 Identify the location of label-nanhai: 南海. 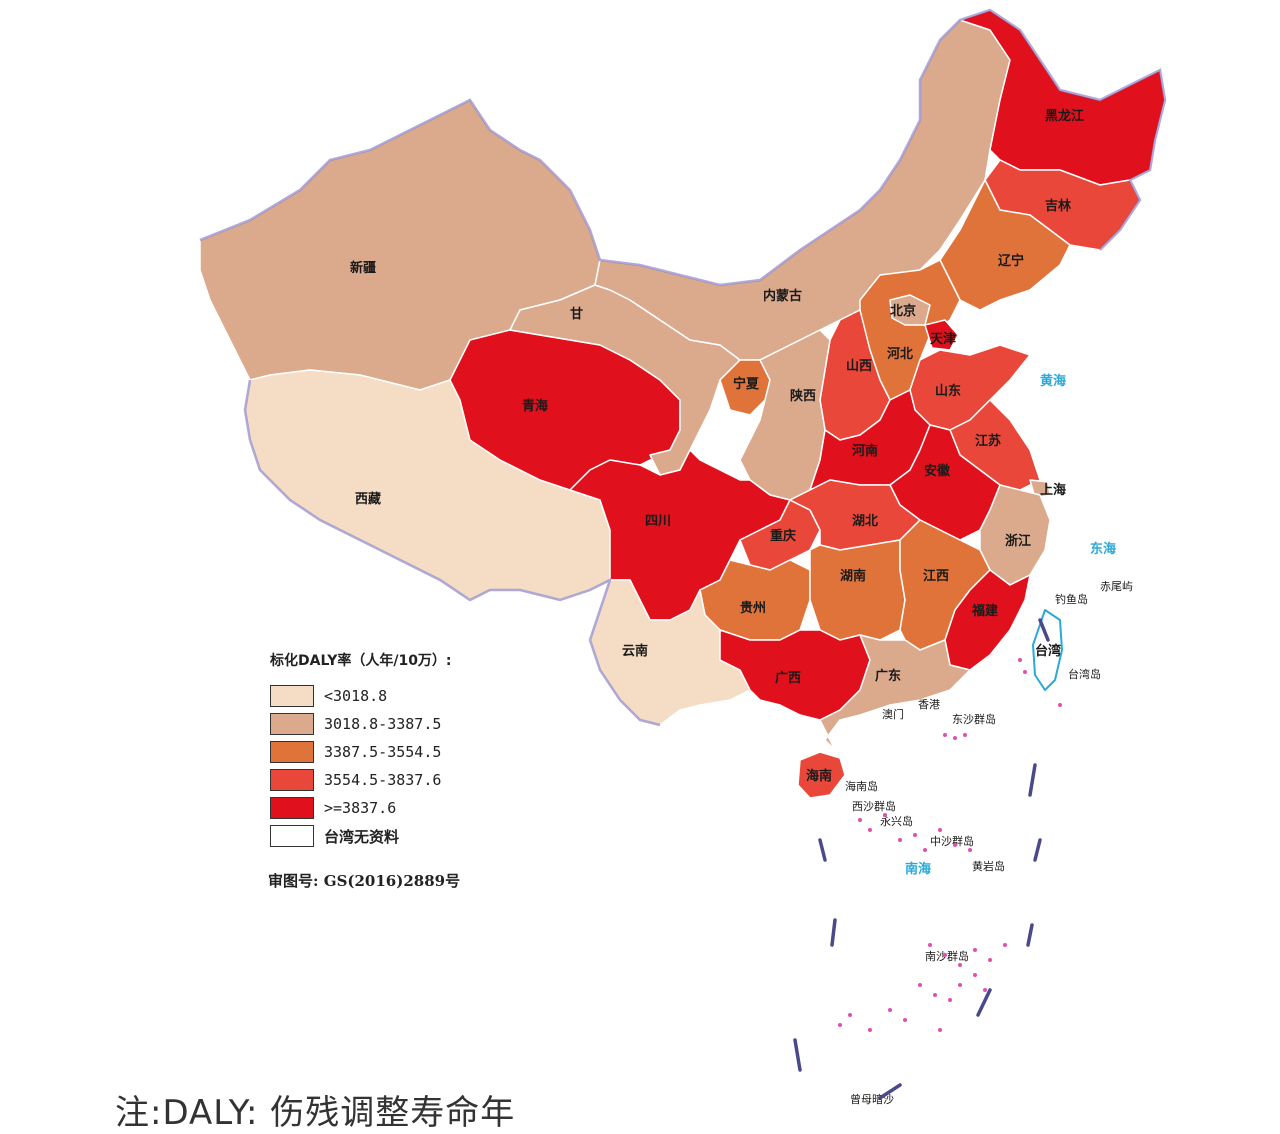
(918, 869).